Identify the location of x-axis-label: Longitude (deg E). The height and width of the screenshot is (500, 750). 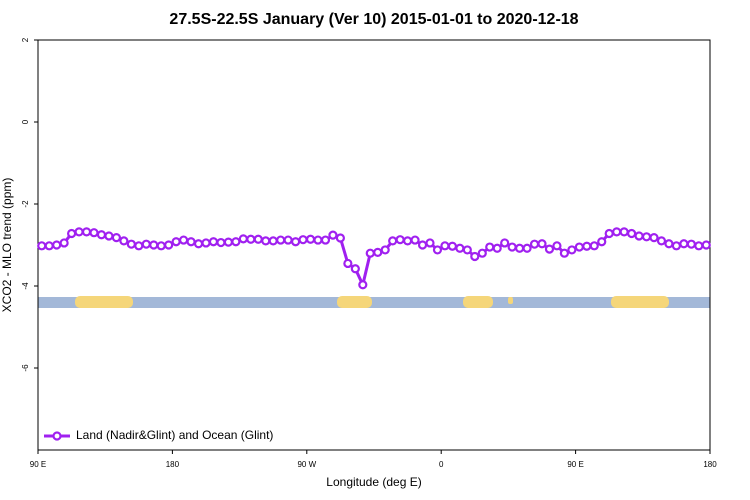
(373, 482).